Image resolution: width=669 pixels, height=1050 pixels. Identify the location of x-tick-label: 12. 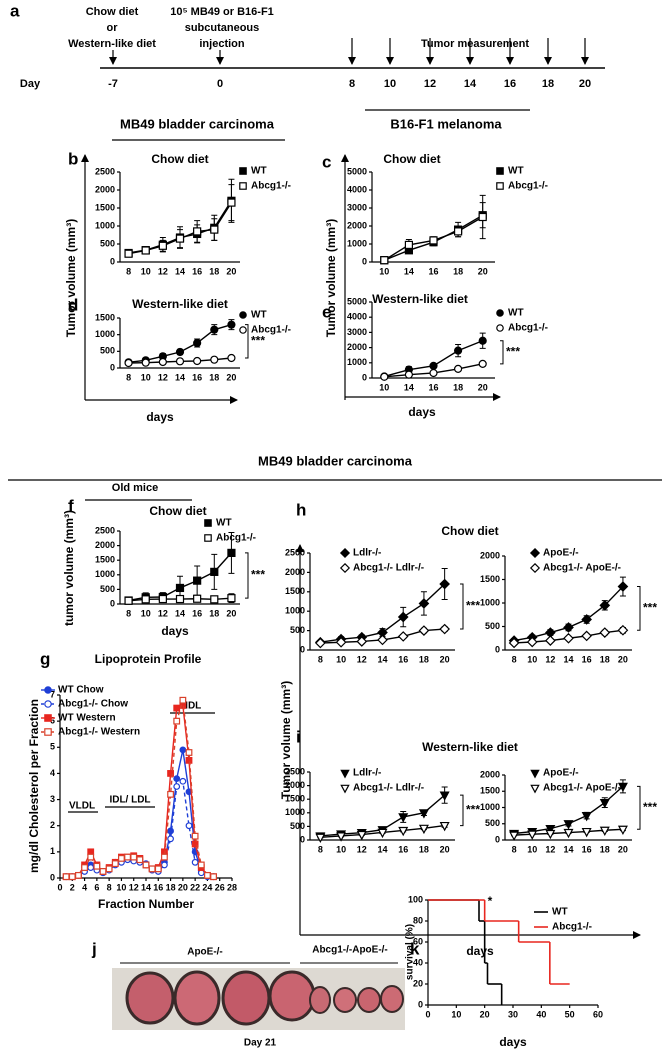
(550, 849).